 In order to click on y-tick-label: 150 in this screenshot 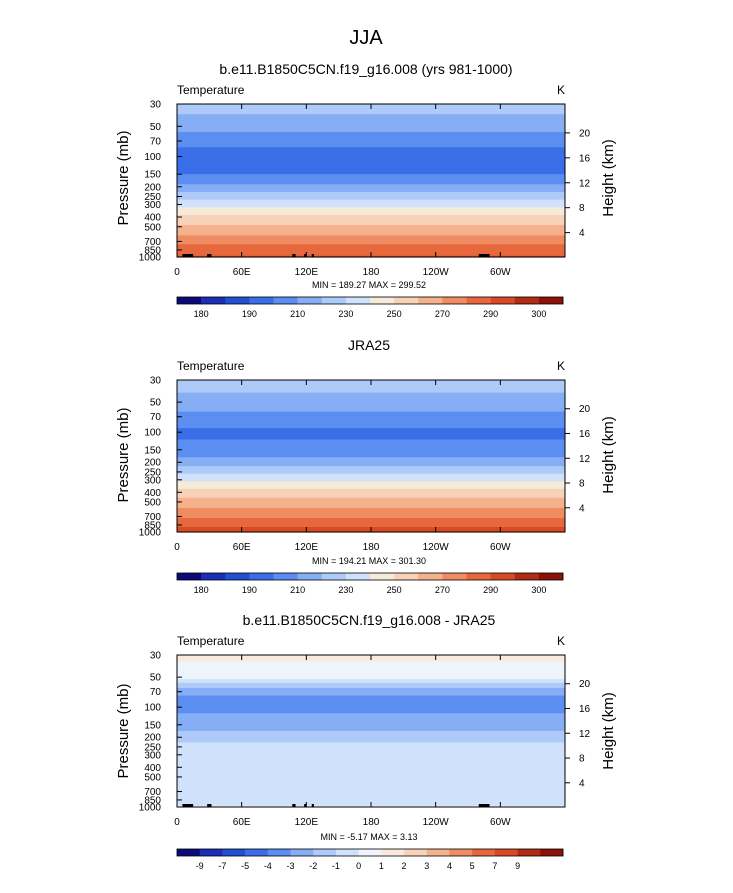, I will do `click(152, 450)`.